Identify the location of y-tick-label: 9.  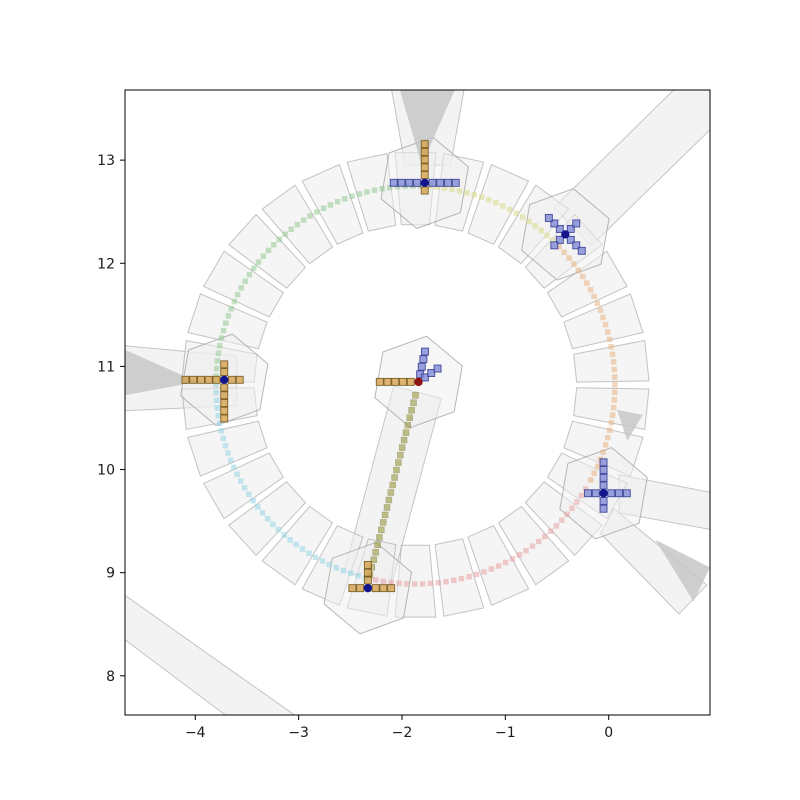
(110, 574).